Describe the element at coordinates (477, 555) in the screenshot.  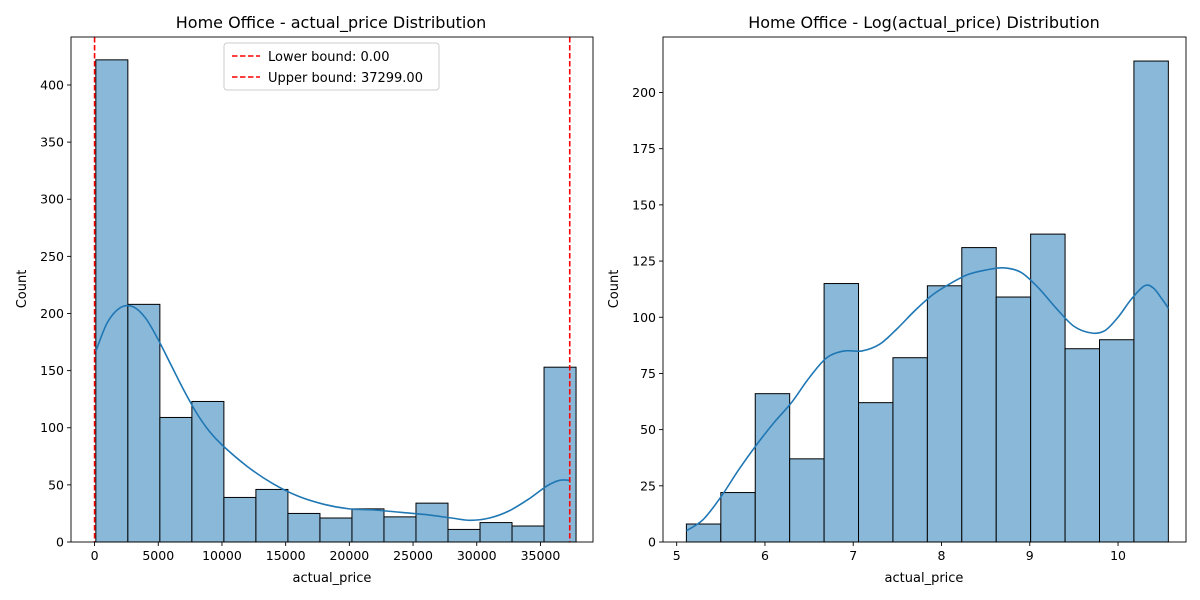
I see `x-tick-label: 30000` at that location.